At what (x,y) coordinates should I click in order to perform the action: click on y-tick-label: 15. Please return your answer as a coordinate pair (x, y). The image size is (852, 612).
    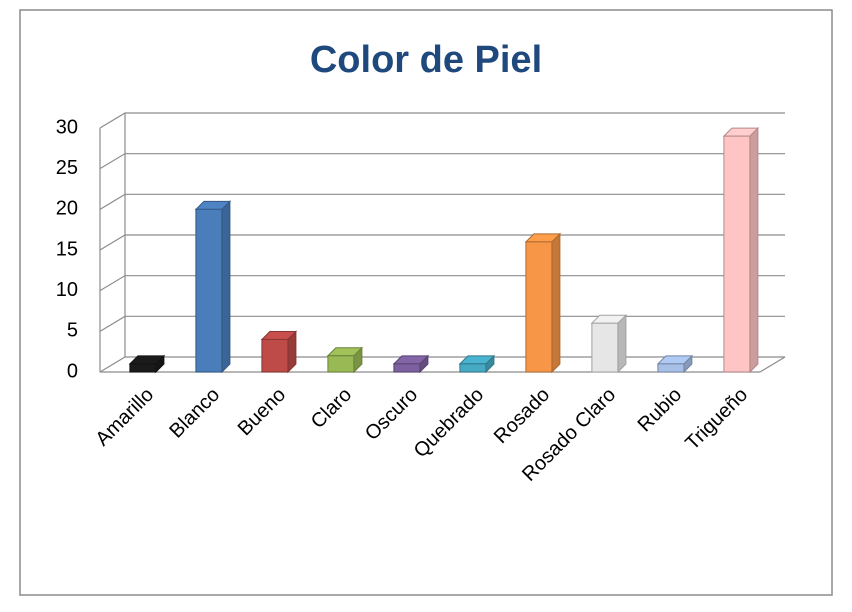
    Looking at the image, I should click on (67, 249).